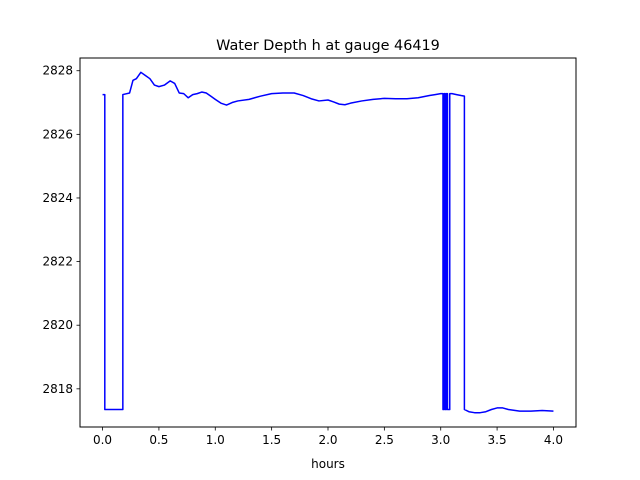 Image resolution: width=640 pixels, height=480 pixels. What do you see at coordinates (102, 440) in the screenshot?
I see `x-tick-label: 0.0` at bounding box center [102, 440].